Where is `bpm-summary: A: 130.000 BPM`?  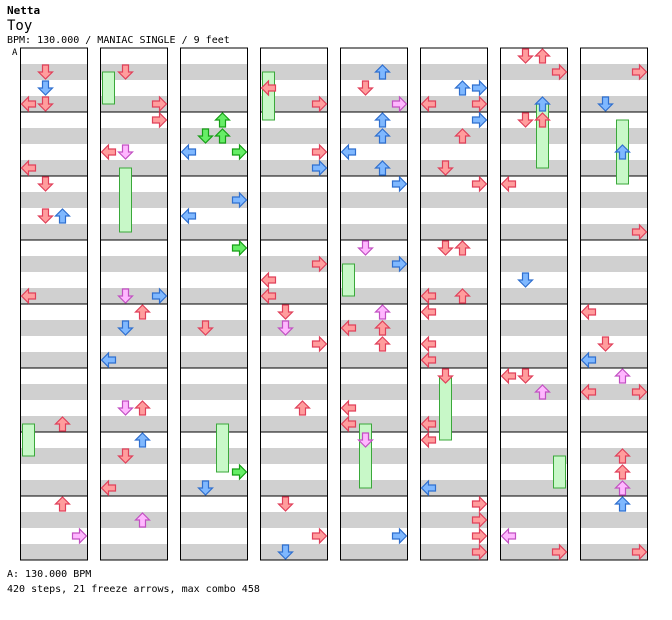 bpm-summary: A: 130.000 BPM is located at coordinates (49, 574).